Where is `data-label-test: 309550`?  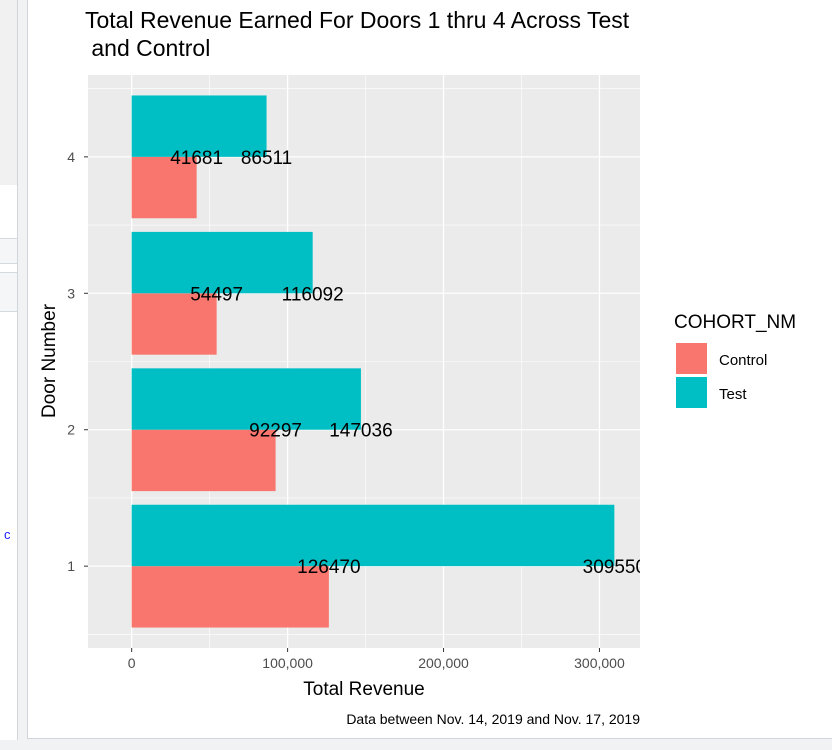
data-label-test: 309550 is located at coordinates (614, 567).